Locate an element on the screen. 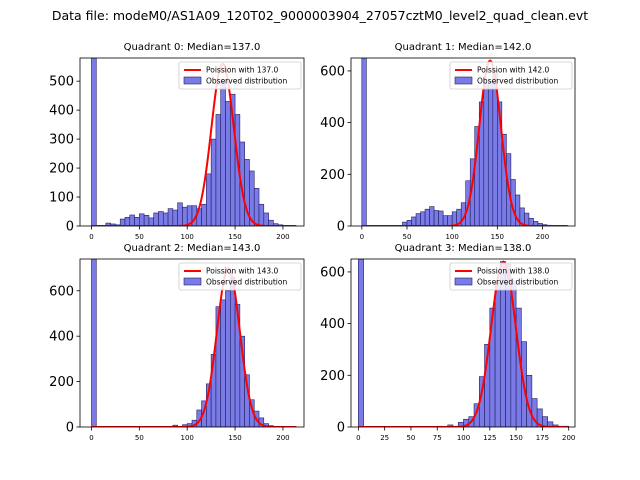 The width and height of the screenshot is (640, 480). x-tick-label: 125 is located at coordinates (489, 438).